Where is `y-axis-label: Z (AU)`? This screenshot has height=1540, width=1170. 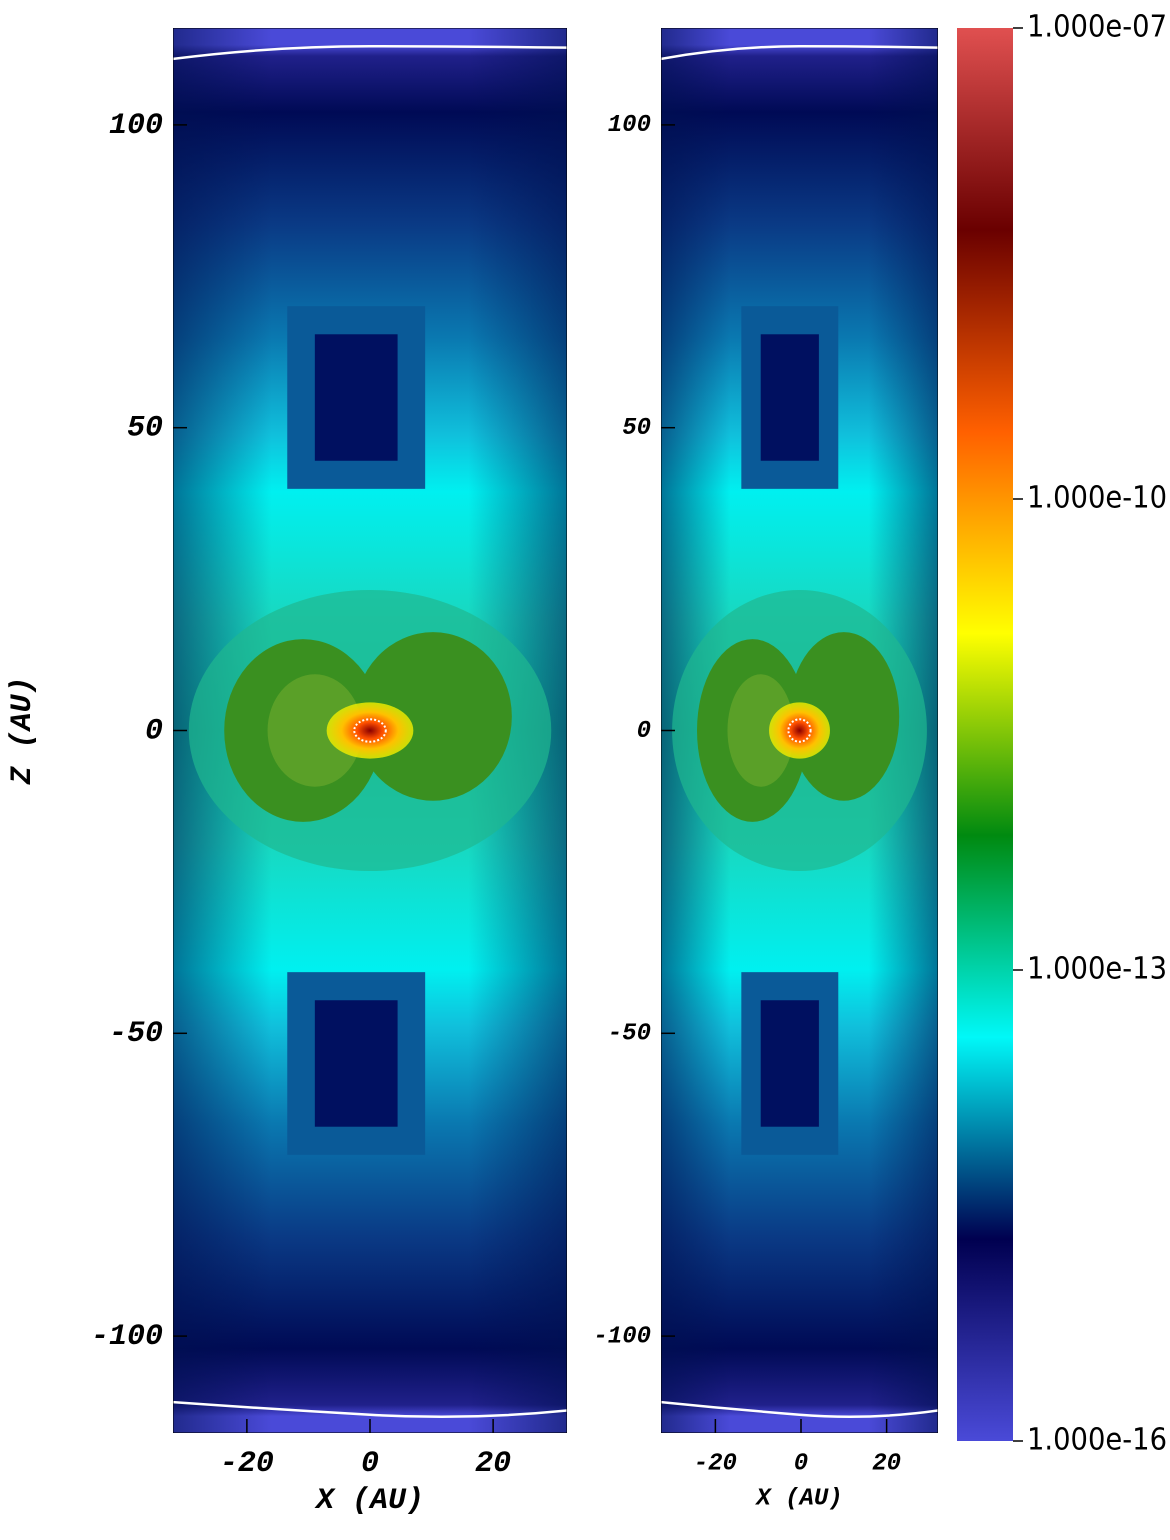
y-axis-label: Z (AU) is located at coordinates (23, 730).